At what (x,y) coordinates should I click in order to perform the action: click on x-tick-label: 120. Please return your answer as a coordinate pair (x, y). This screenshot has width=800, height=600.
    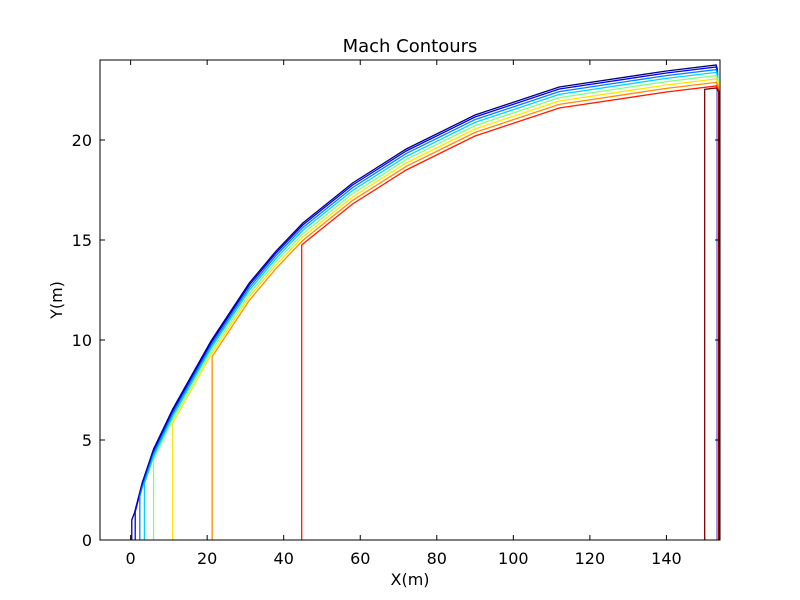
    Looking at the image, I should click on (590, 558).